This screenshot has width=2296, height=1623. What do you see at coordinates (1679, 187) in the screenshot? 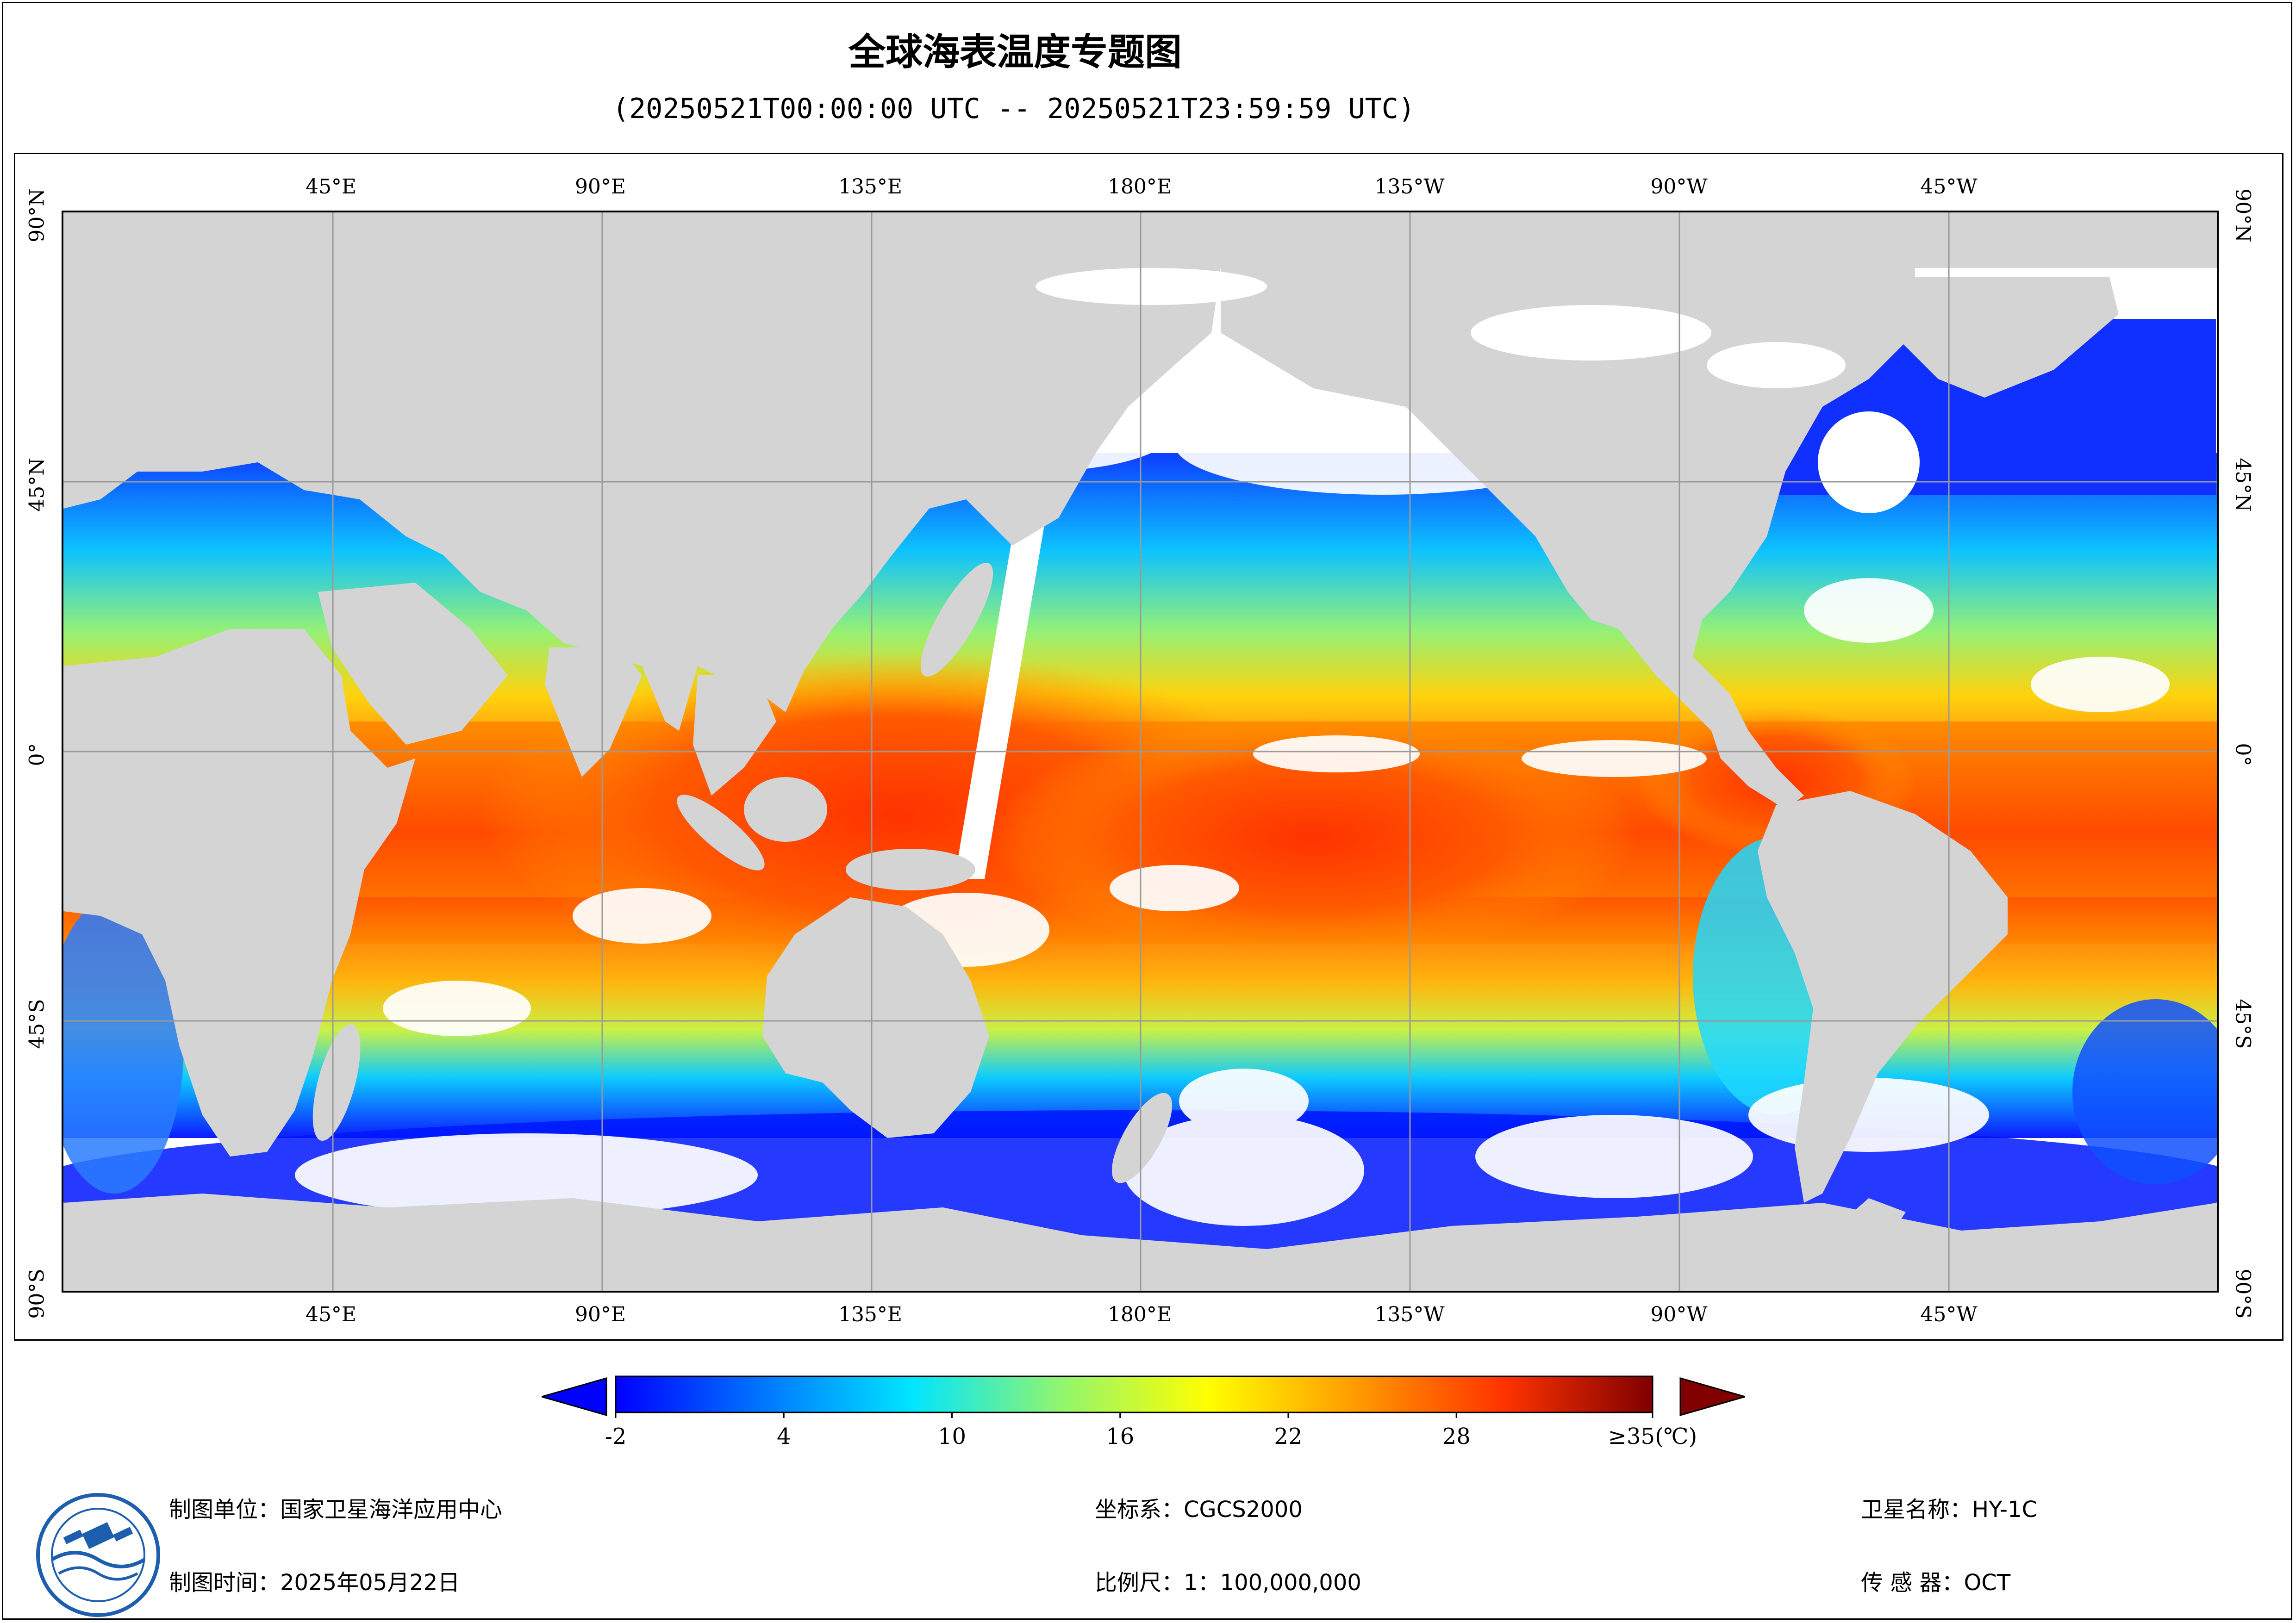
I see `lon-label-top-90w: 90°W` at bounding box center [1679, 187].